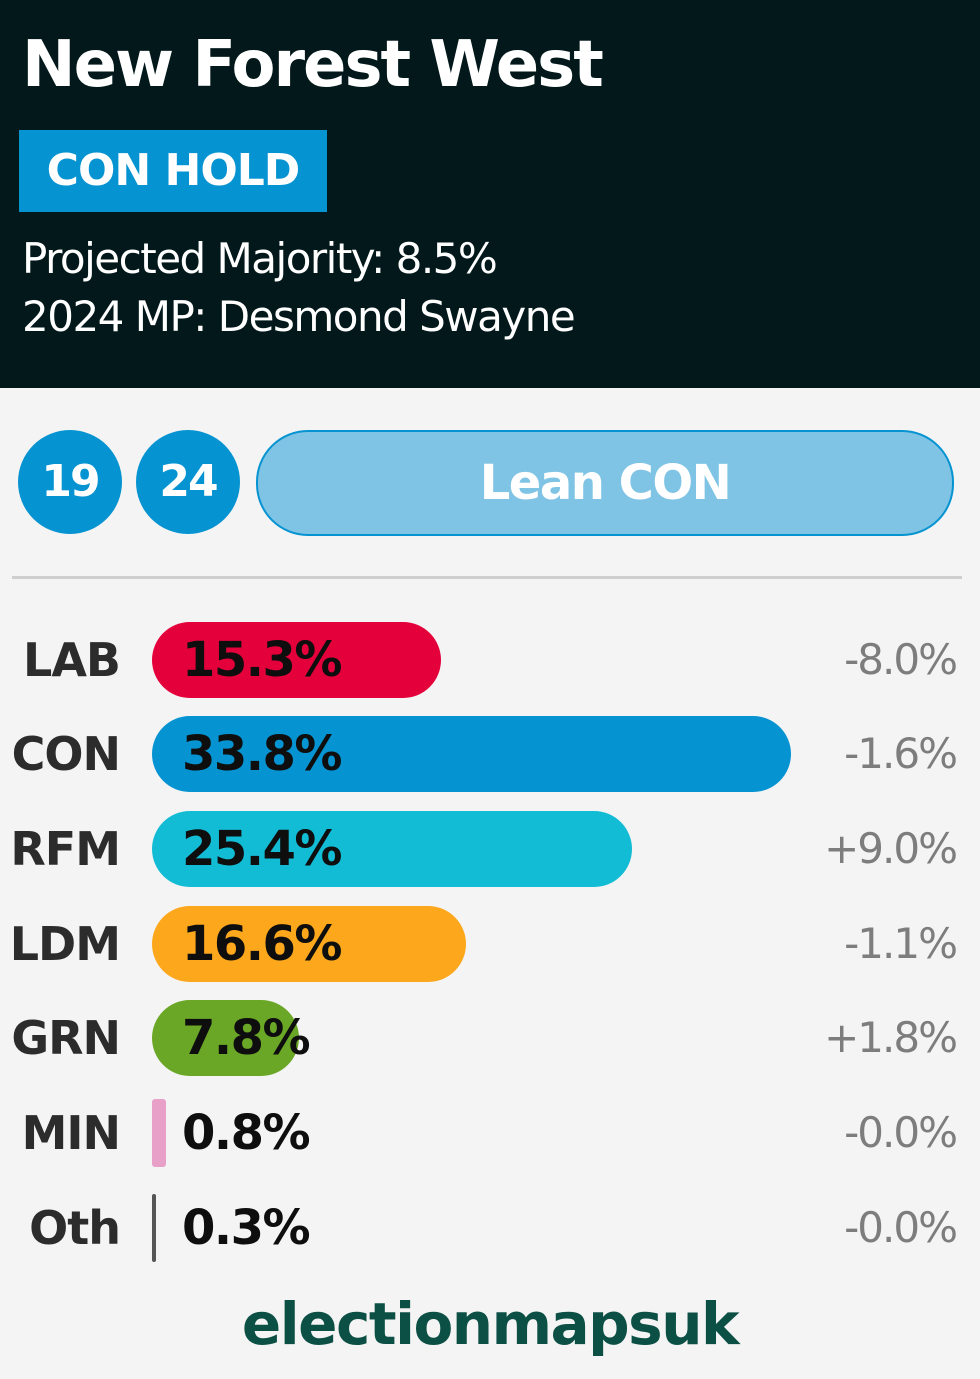 The image size is (980, 1379). Describe the element at coordinates (901, 659) in the screenshot. I see `vote-share-change: -8.0%` at that location.